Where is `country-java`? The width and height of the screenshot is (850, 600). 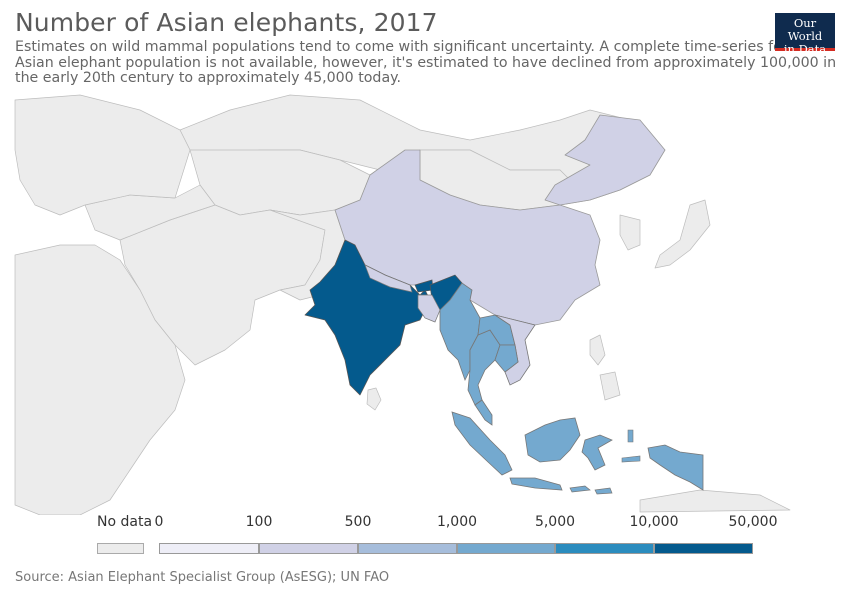
country-java is located at coordinates (536, 484).